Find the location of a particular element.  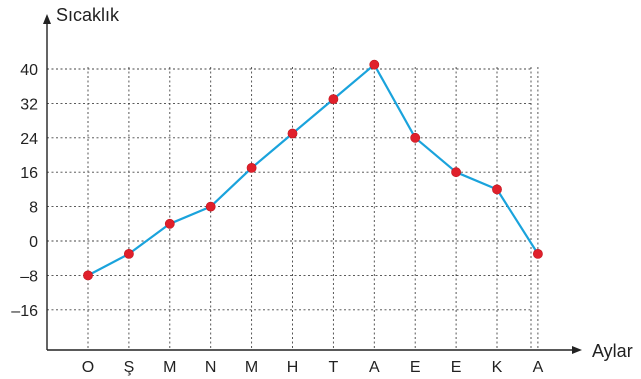

y-axis-label: Sıcaklık is located at coordinates (88, 15).